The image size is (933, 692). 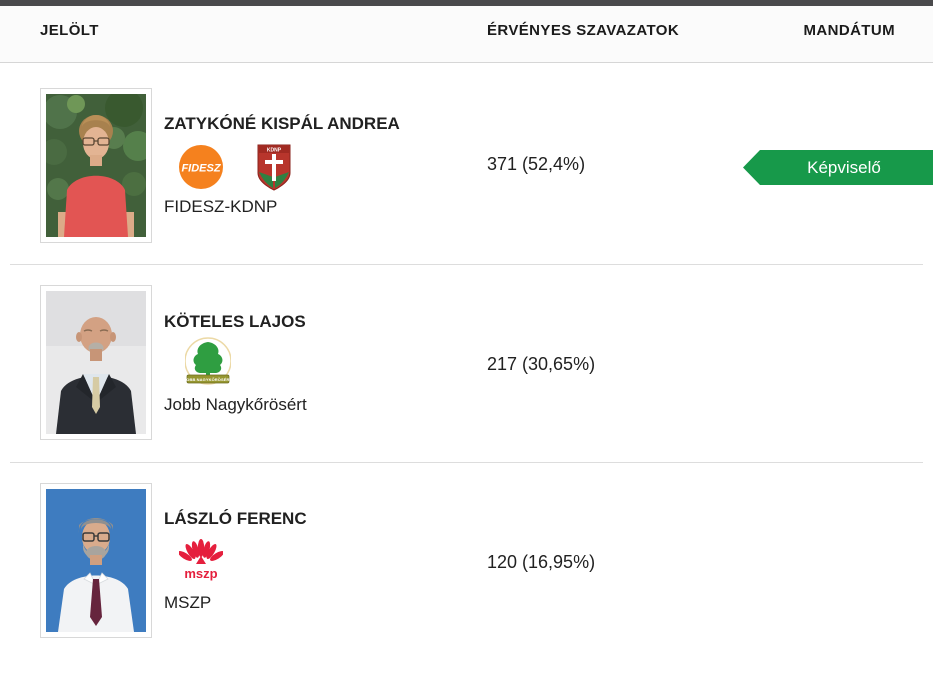 I want to click on valid-votes-value: 120 (16,95%), so click(x=541, y=561).